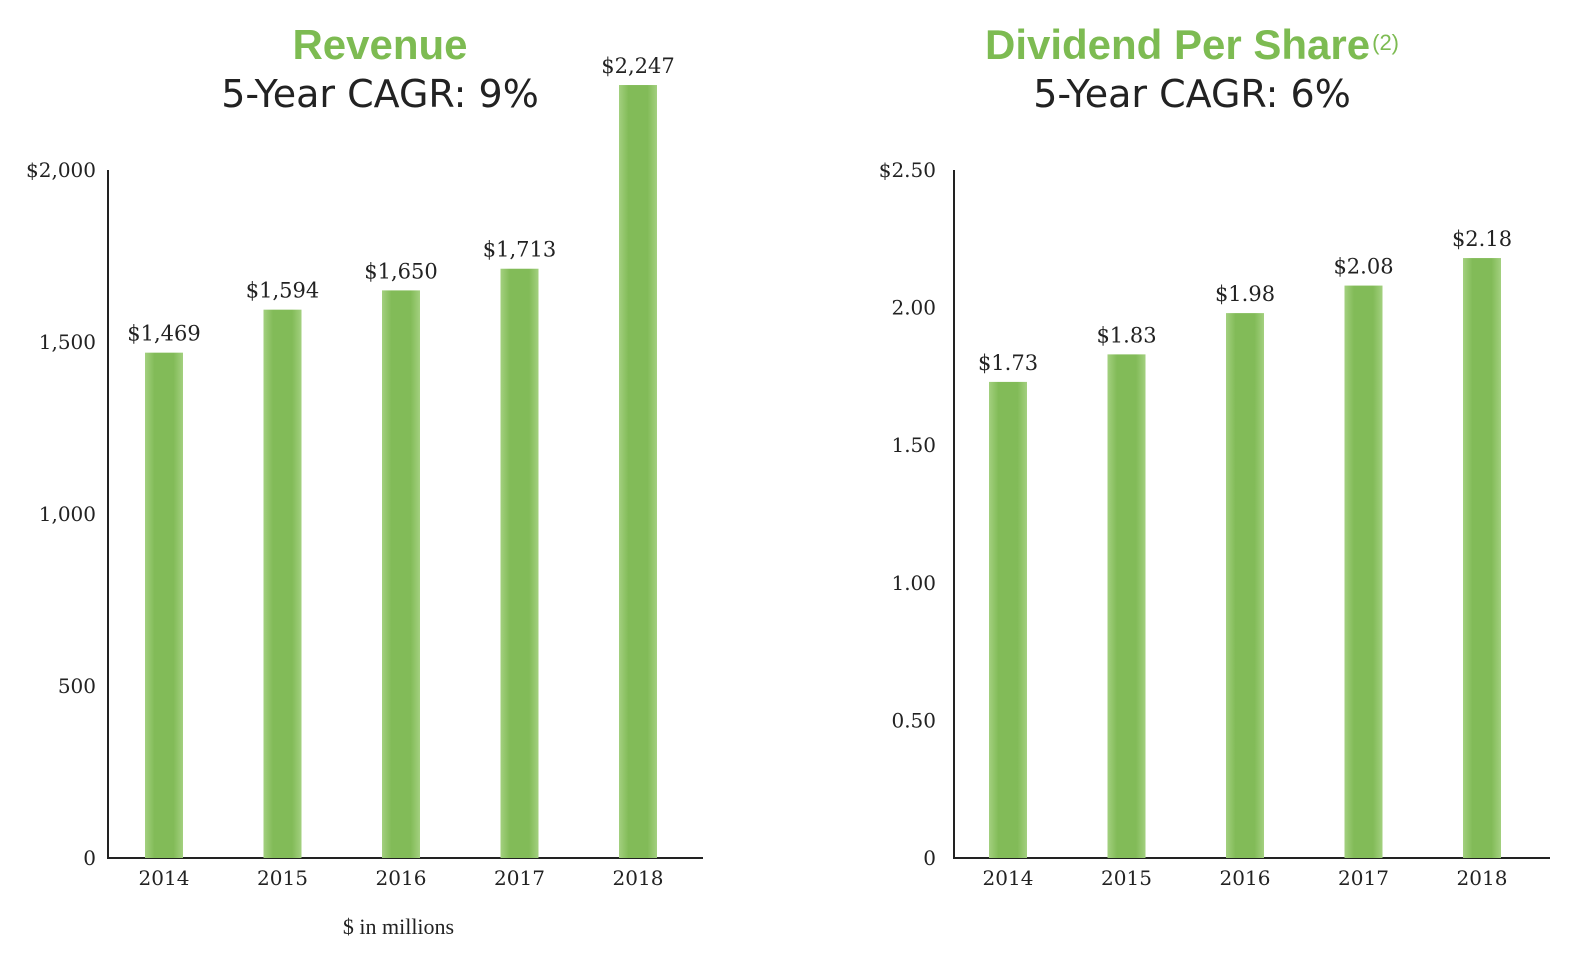  Describe the element at coordinates (929, 858) in the screenshot. I see `dividend-y-tick-label: 0` at that location.